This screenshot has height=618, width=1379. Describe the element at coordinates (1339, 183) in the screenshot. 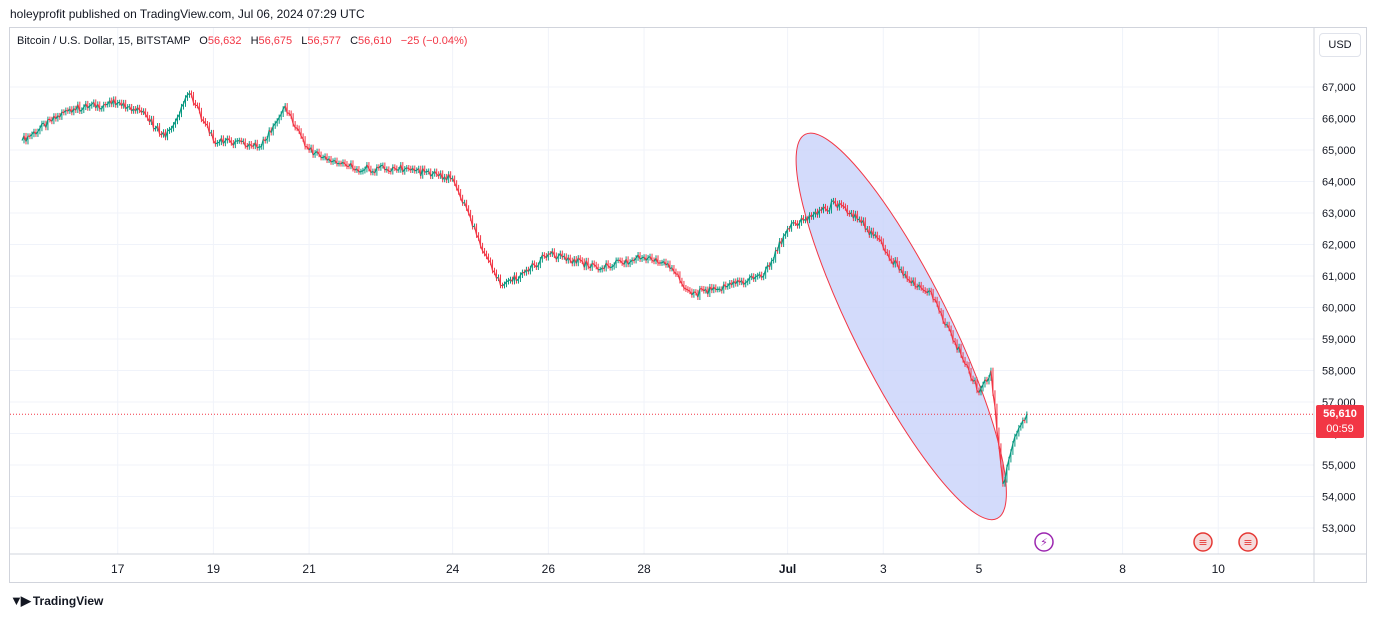

I see `y-tick-label: 64,000` at that location.